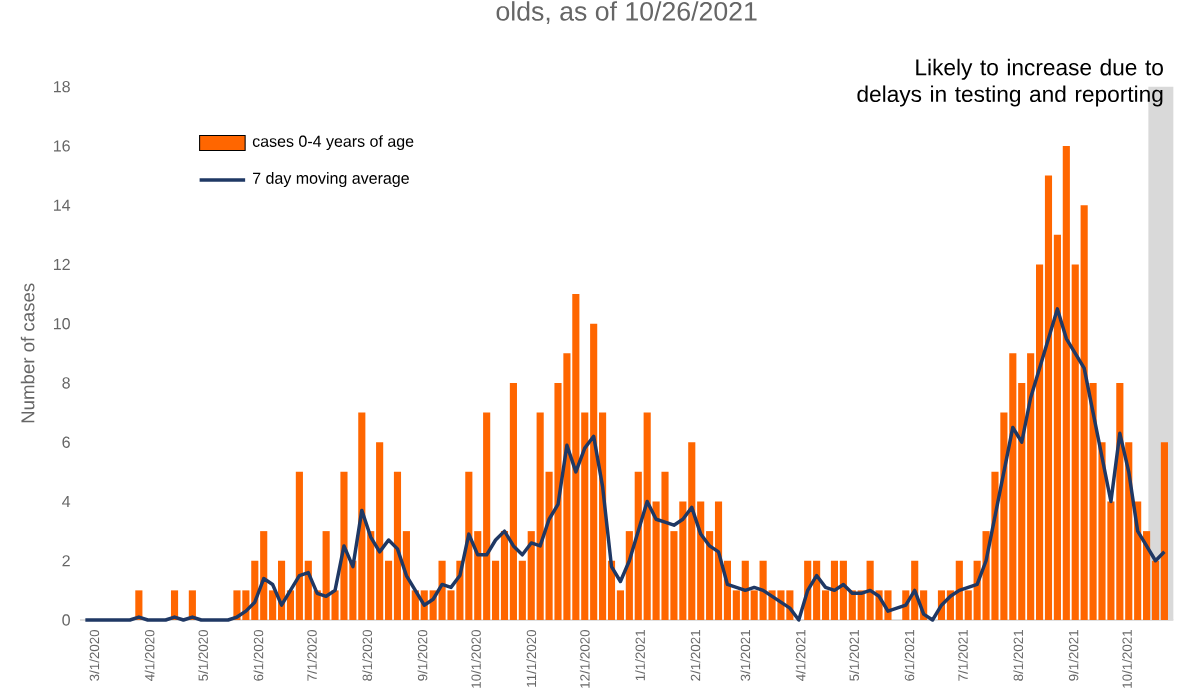 This screenshot has width=1200, height=700. Describe the element at coordinates (66, 501) in the screenshot. I see `y-tick-label: 4` at that location.